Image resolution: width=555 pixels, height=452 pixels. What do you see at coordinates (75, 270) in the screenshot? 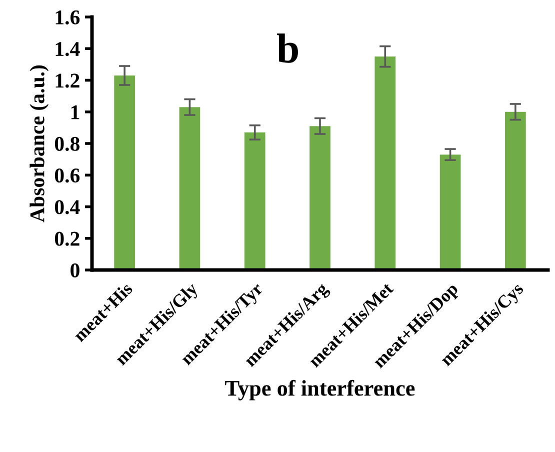
I see `y-tick-label: 0` at bounding box center [75, 270].